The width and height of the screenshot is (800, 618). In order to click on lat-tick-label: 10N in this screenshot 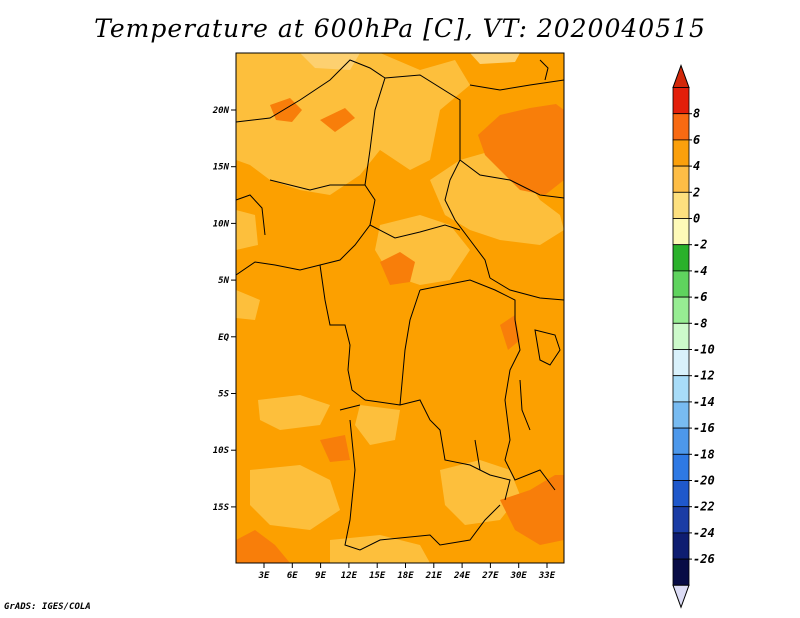, I will do `click(221, 224)`.